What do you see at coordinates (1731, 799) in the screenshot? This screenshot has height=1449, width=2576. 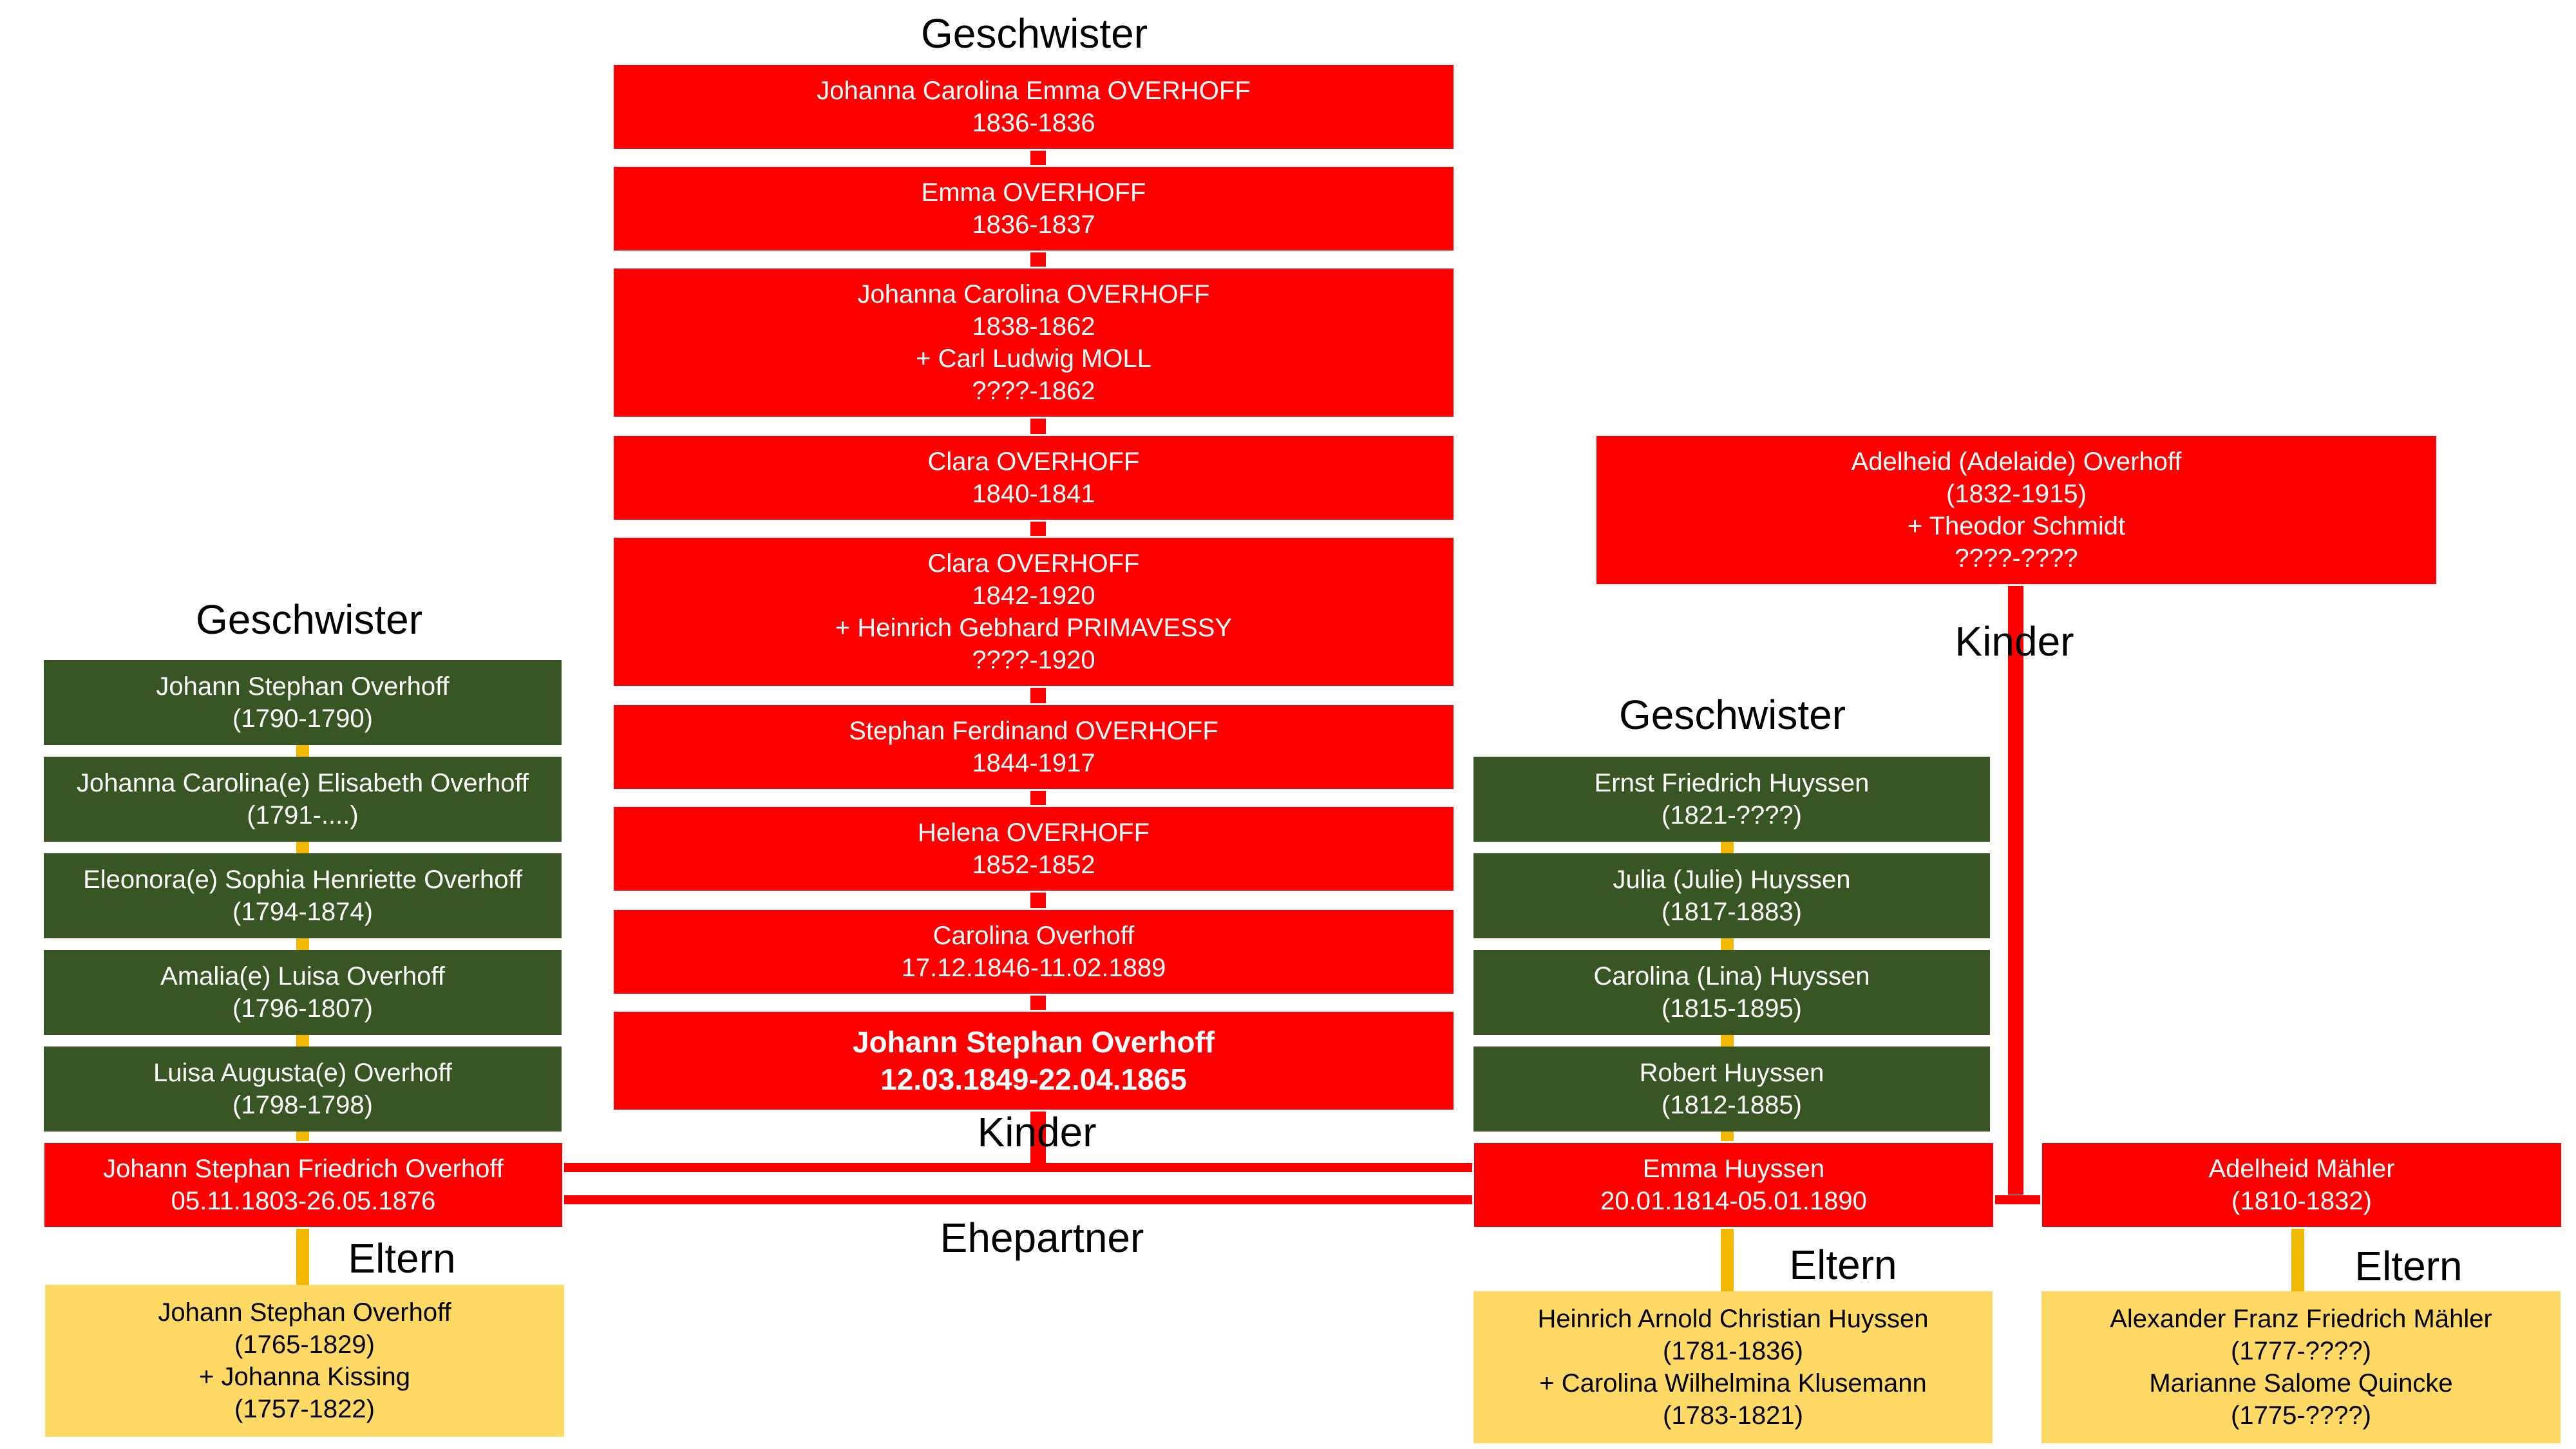 I see `mother-sibling-box: Ernst Friedrich Huyssen (1821-????)` at bounding box center [1731, 799].